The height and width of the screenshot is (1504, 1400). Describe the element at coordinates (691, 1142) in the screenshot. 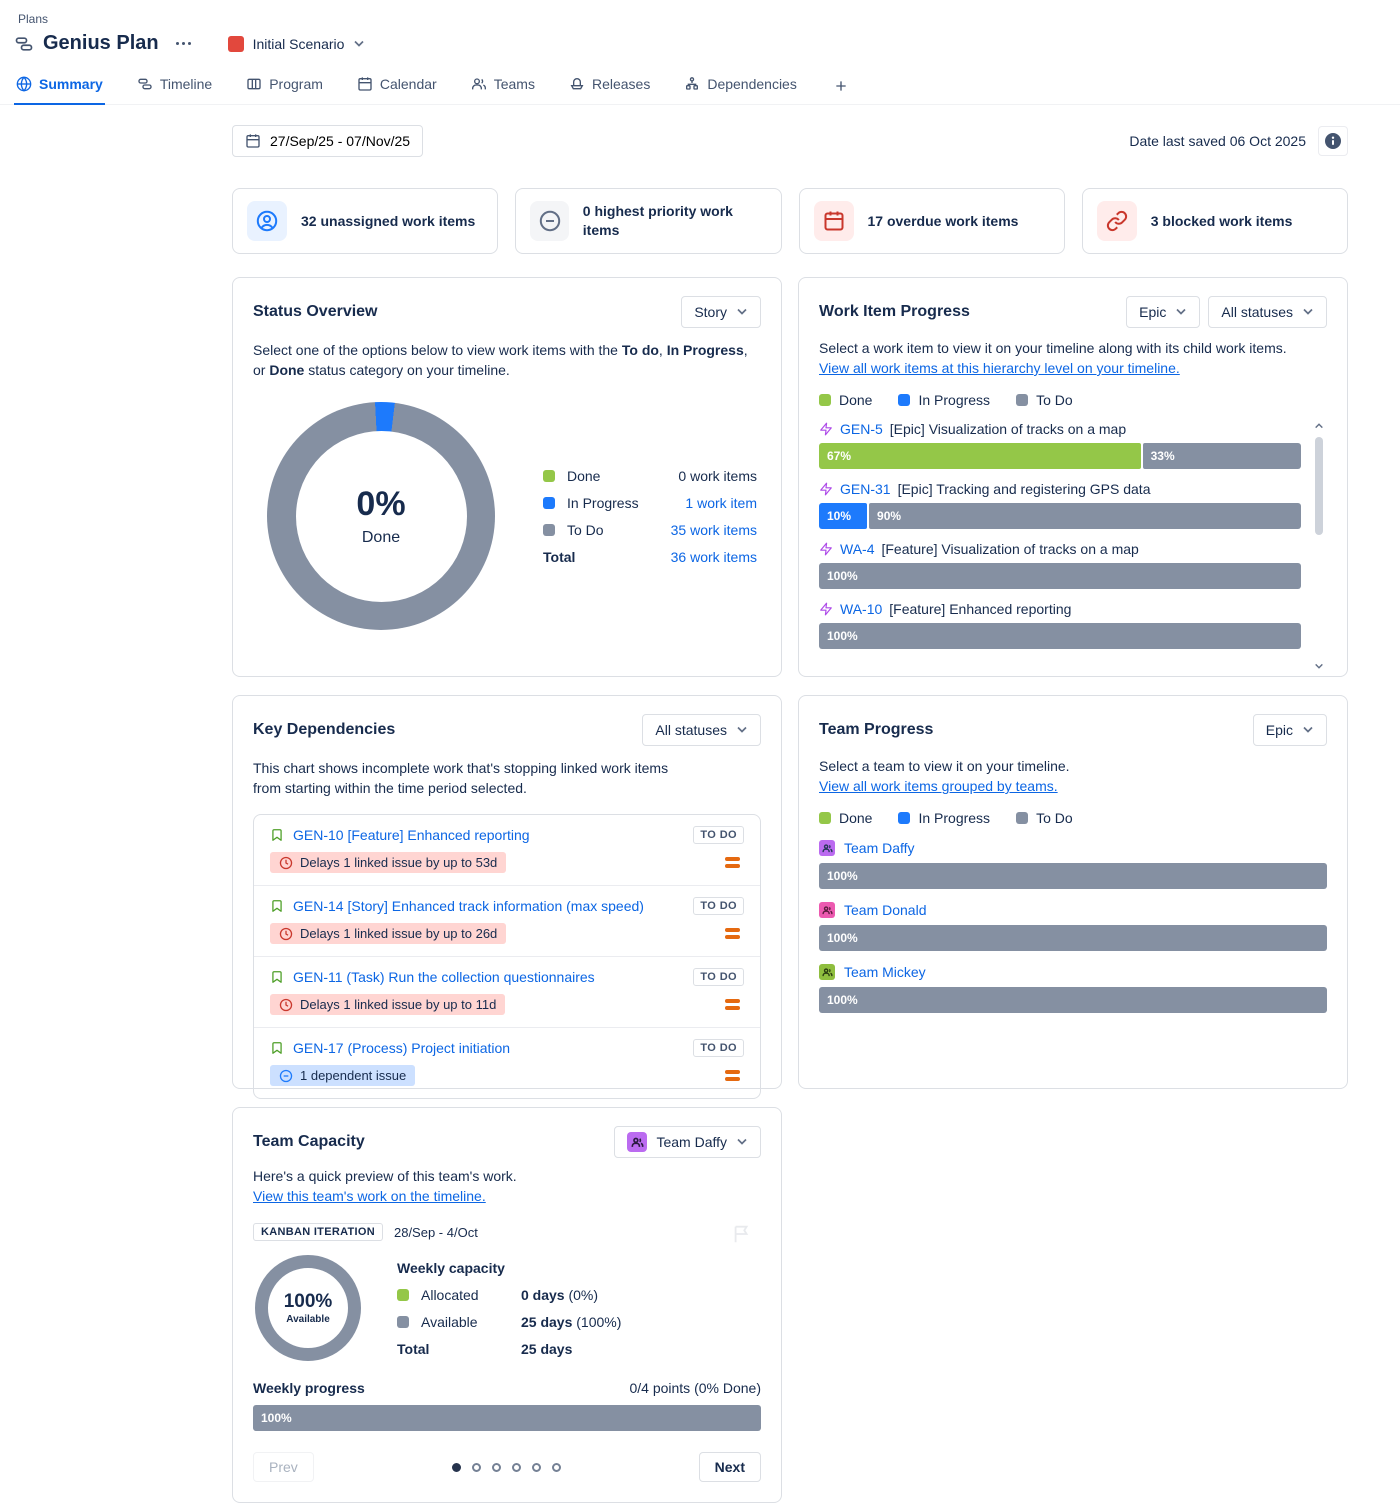

I see `dropdown-value: Team Daffy` at that location.